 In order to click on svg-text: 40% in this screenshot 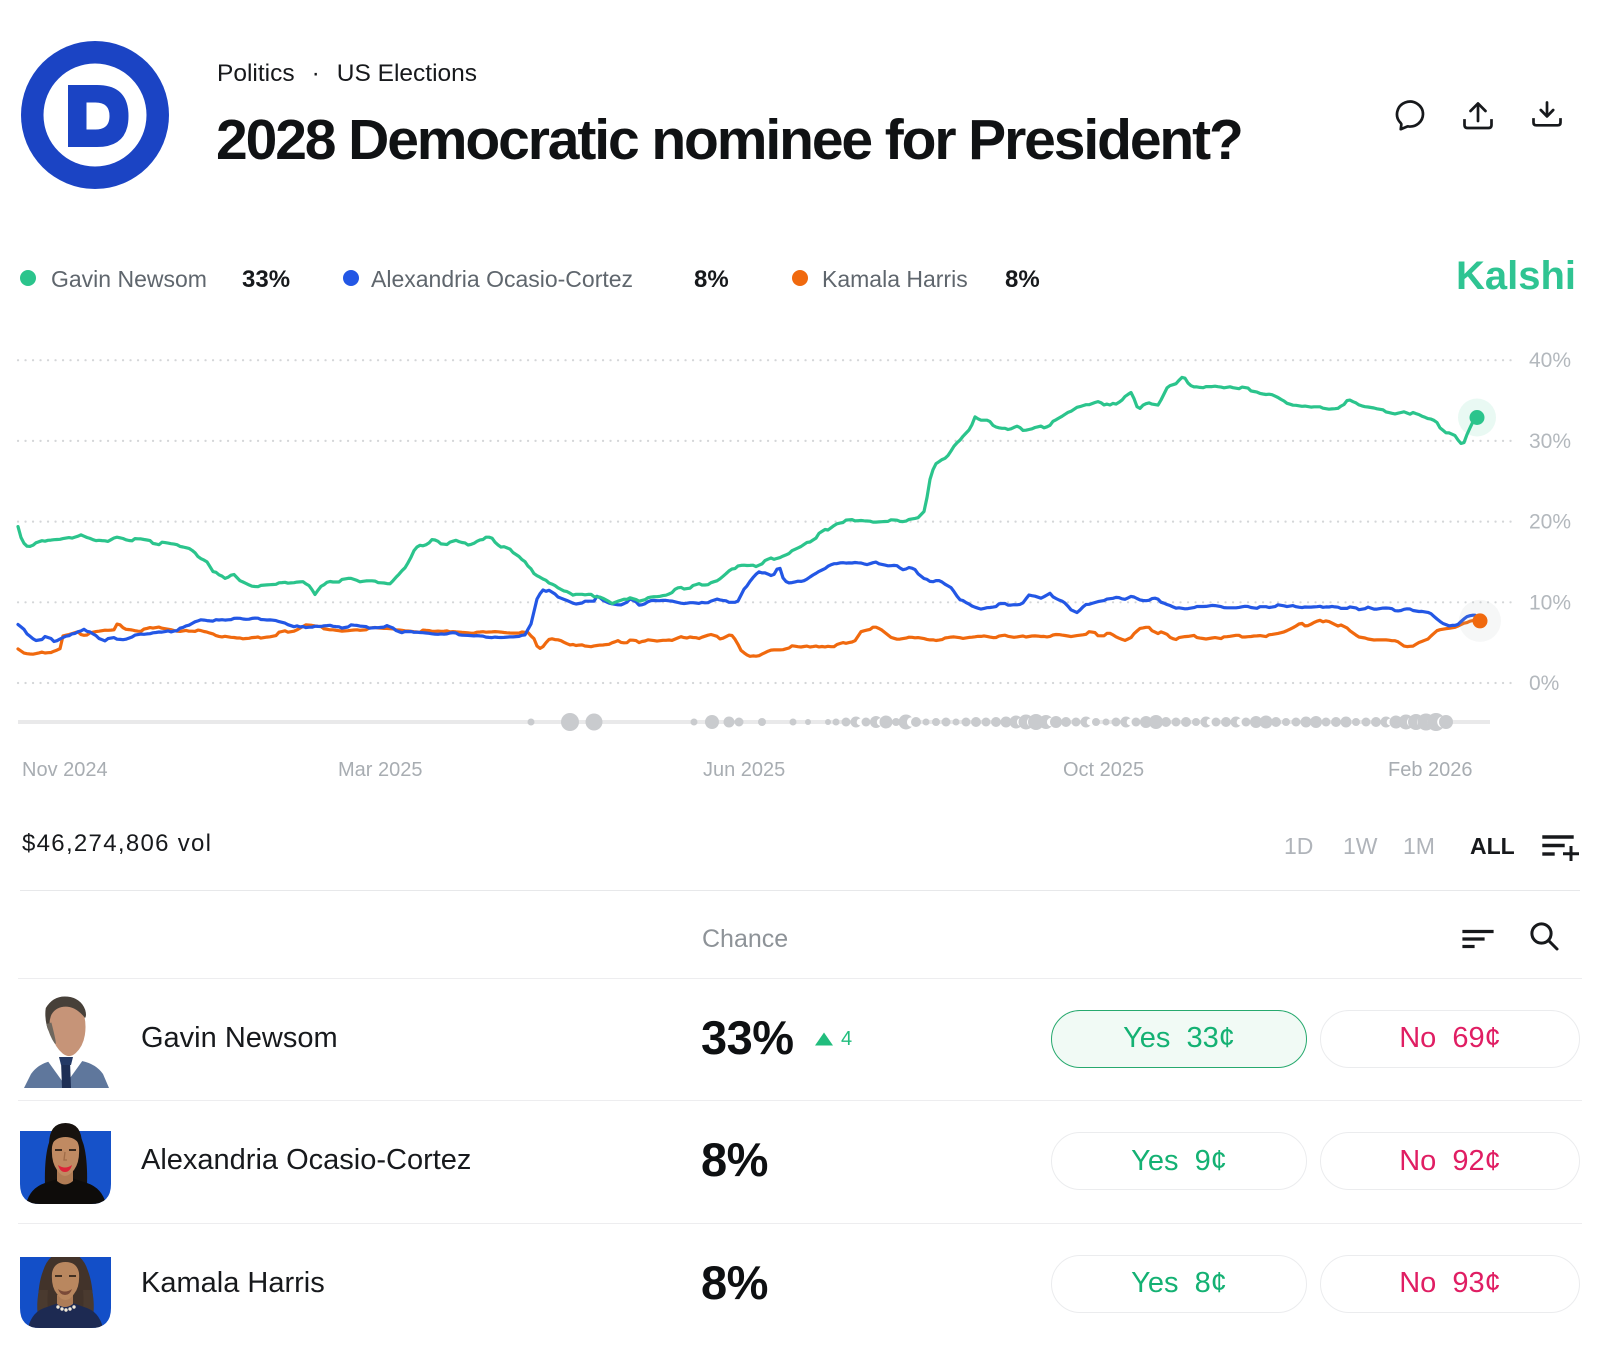, I will do `click(1550, 360)`.